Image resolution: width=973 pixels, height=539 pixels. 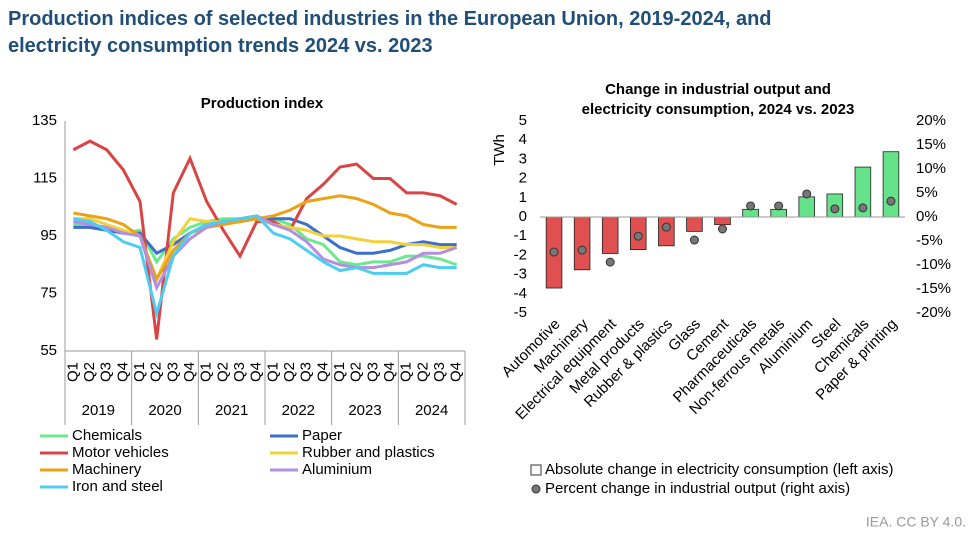 What do you see at coordinates (107, 435) in the screenshot?
I see `legend-label: Chemicals` at bounding box center [107, 435].